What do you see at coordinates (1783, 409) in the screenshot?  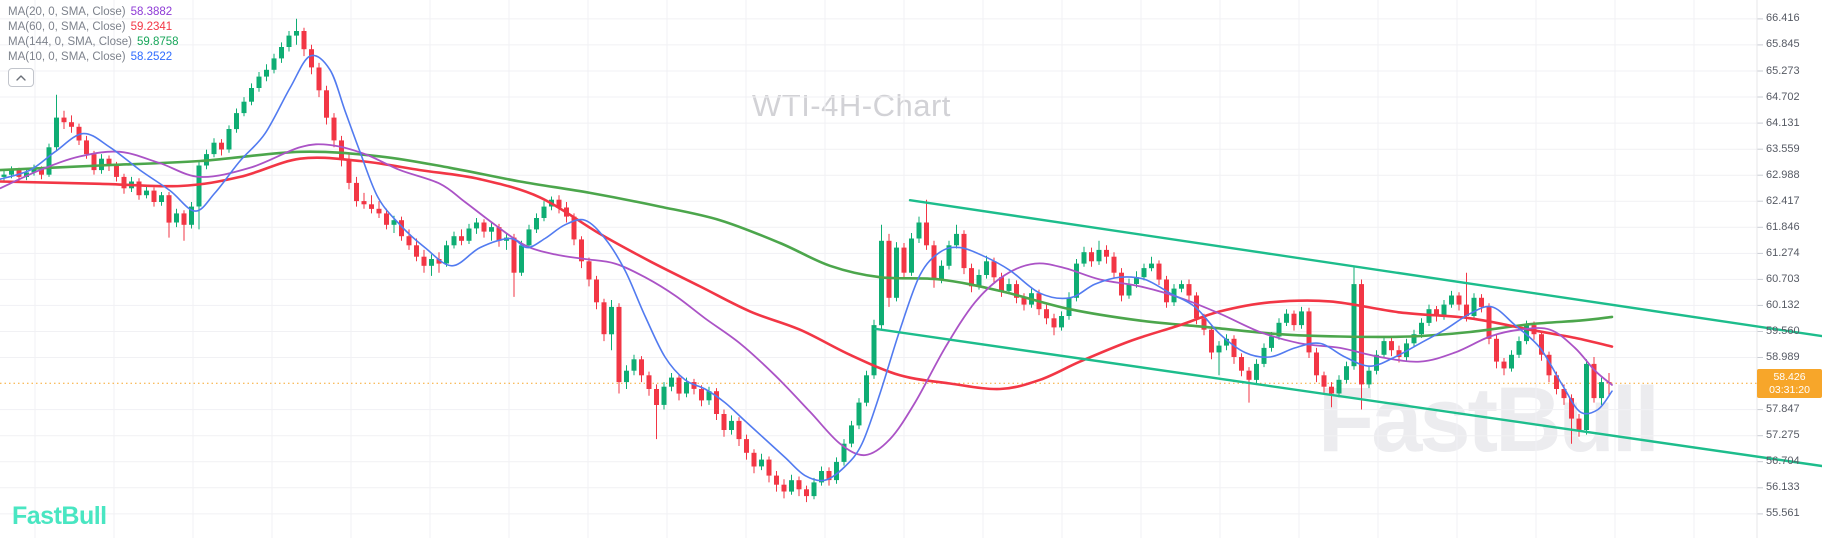 I see `price-axis-label: 57.847` at bounding box center [1783, 409].